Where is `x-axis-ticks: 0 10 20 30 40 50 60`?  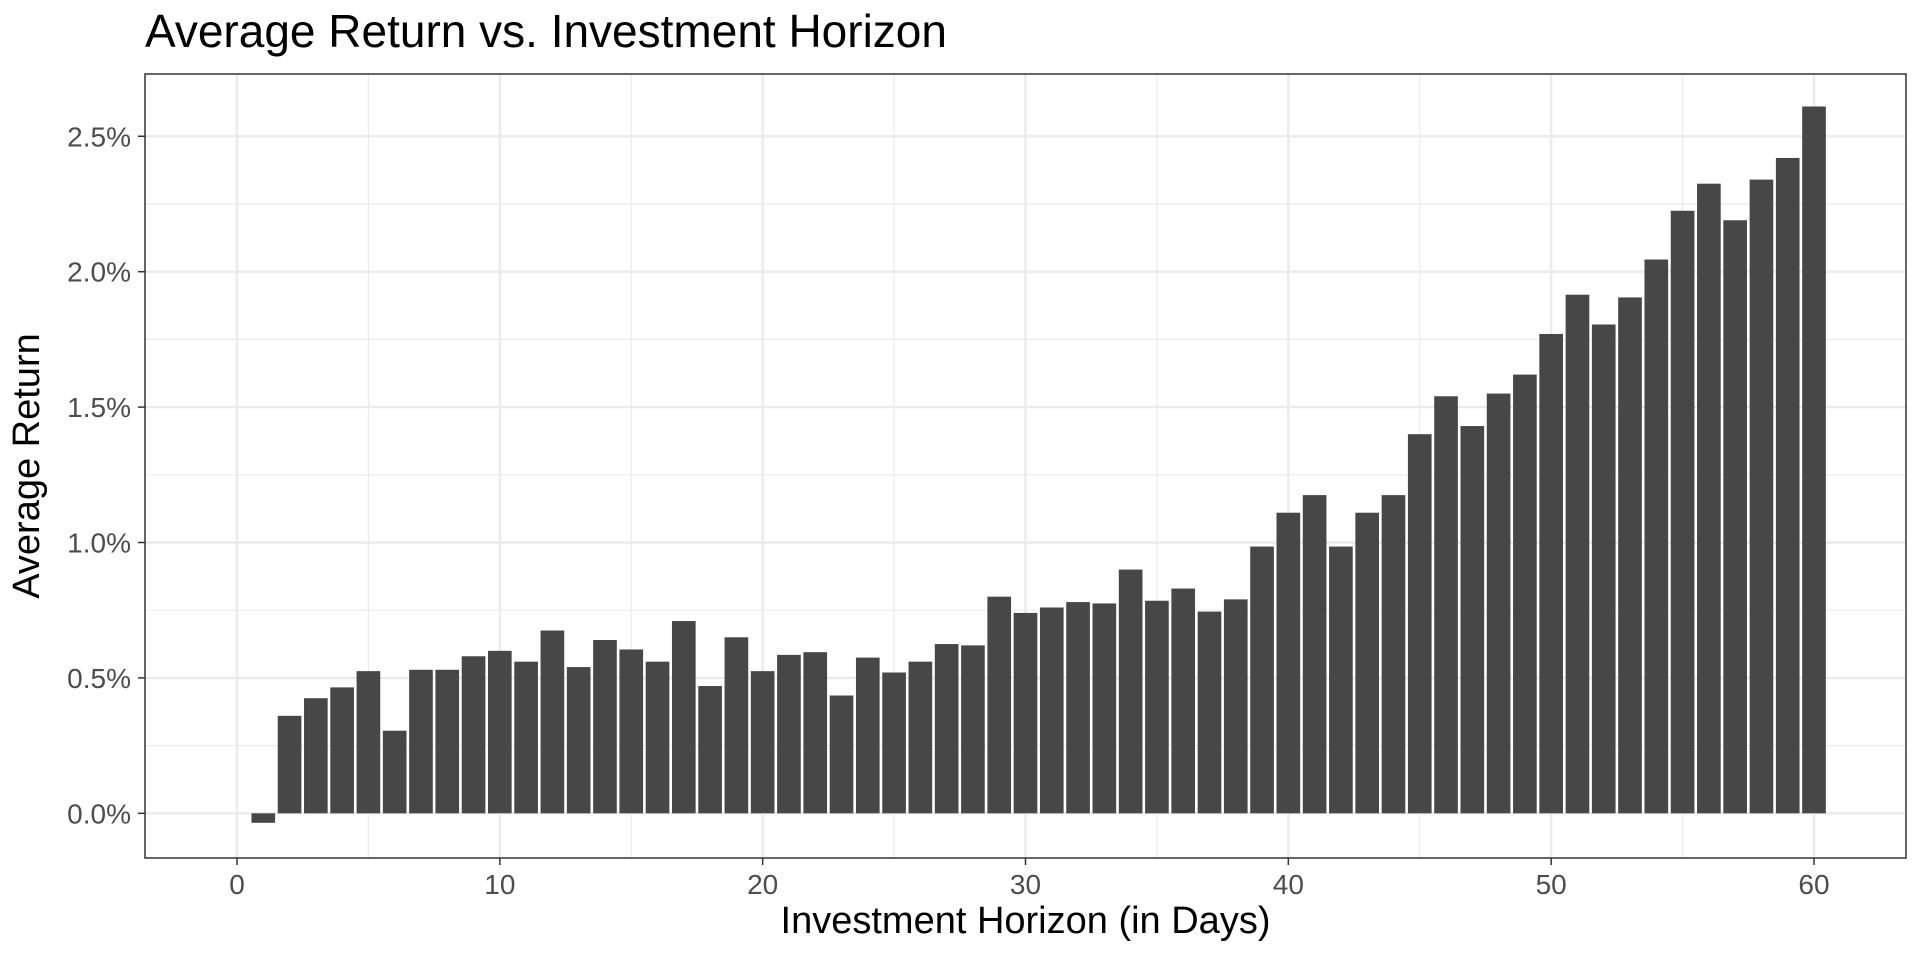 x-axis-ticks: 0 10 20 30 40 50 60 is located at coordinates (1029, 879).